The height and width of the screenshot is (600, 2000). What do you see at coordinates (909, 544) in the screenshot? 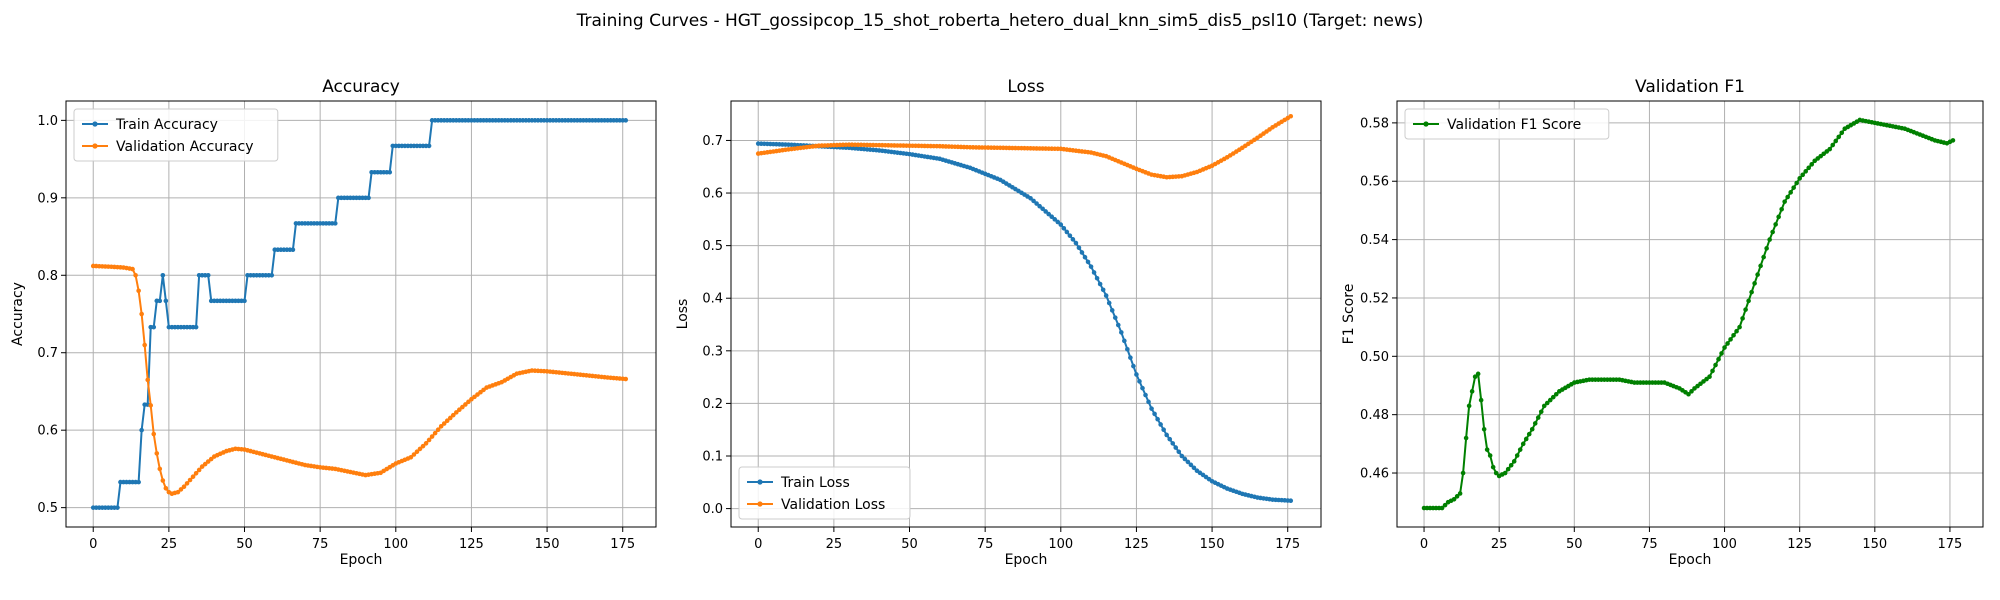
I see `x-tick-label: 50` at bounding box center [909, 544].